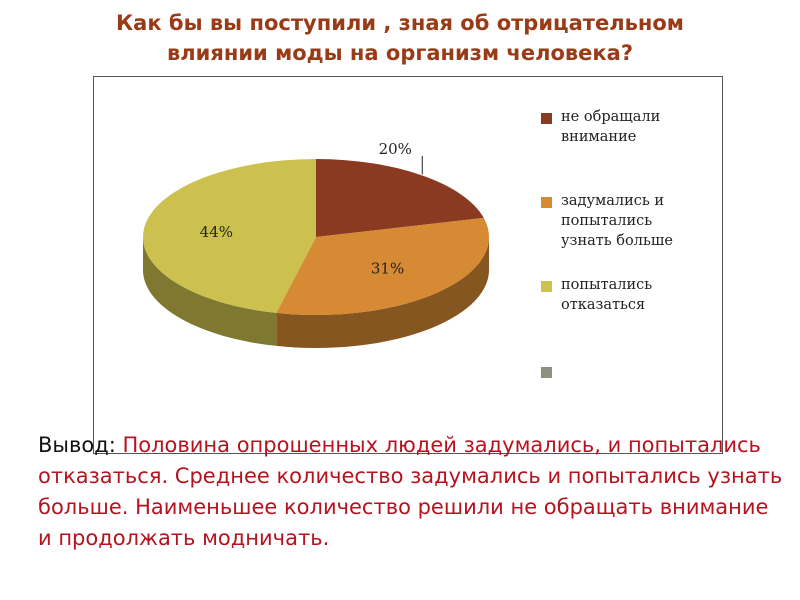 The image size is (800, 600). What do you see at coordinates (387, 269) in the screenshot?
I see `pie-data-label: 31%` at bounding box center [387, 269].